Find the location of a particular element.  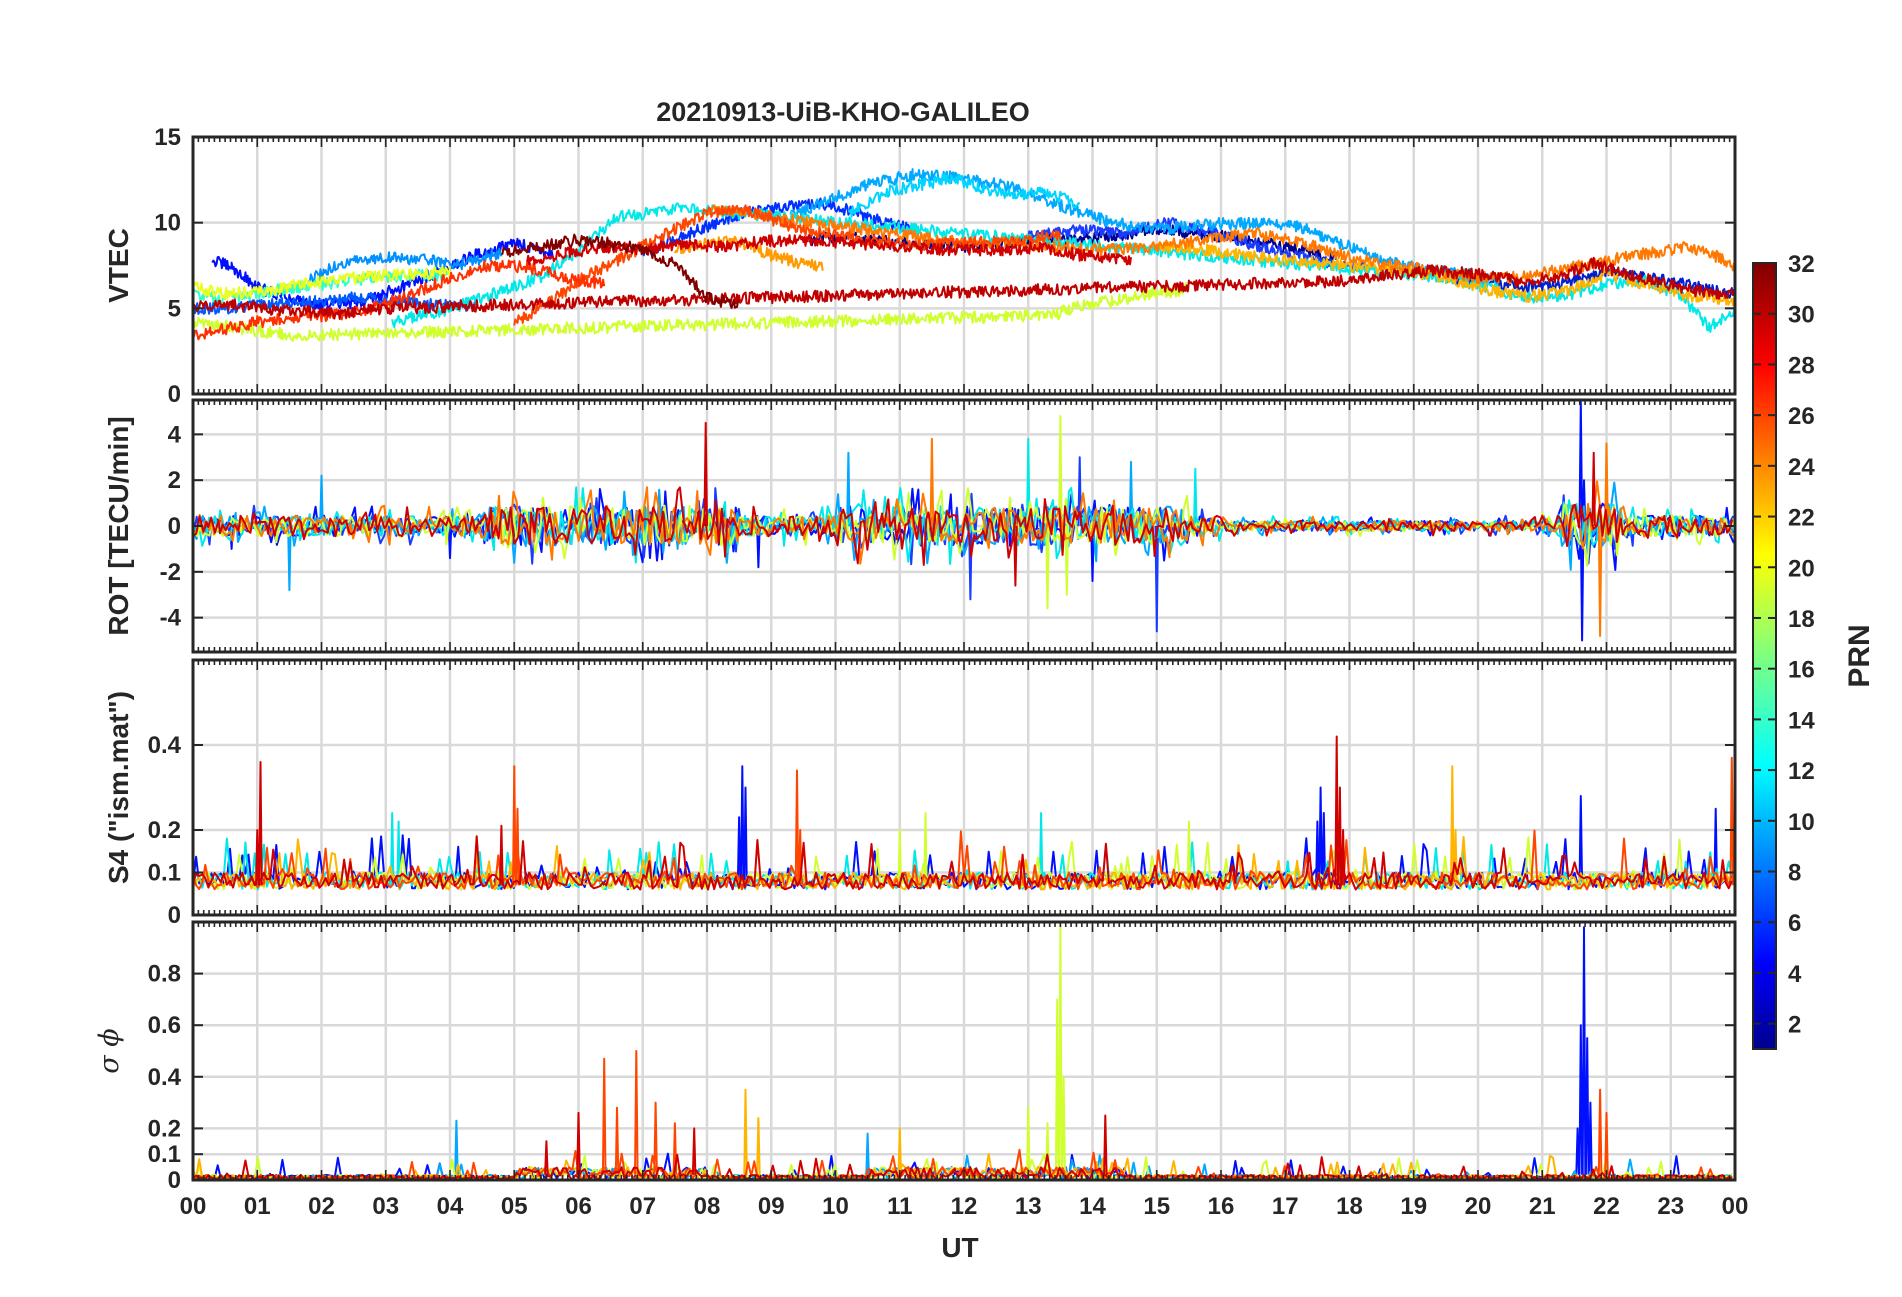

y-axis-label: S4 ("ism.mat") is located at coordinates (118, 787).